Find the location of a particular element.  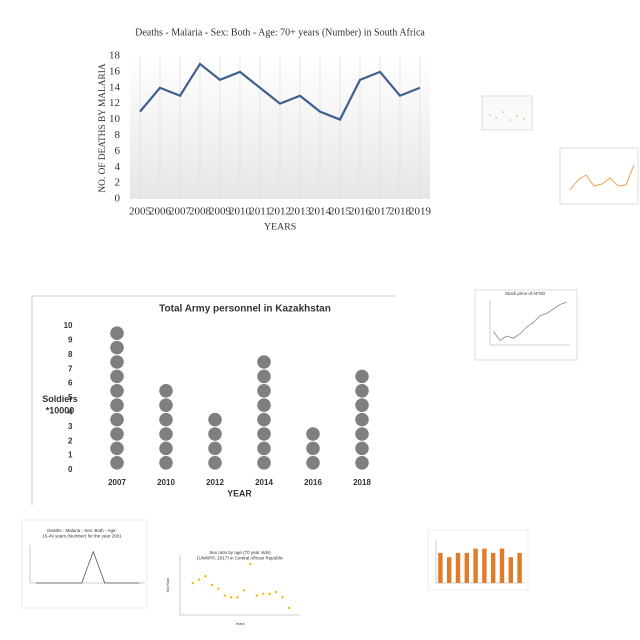

y-tick-label: 14 is located at coordinates (115, 87).